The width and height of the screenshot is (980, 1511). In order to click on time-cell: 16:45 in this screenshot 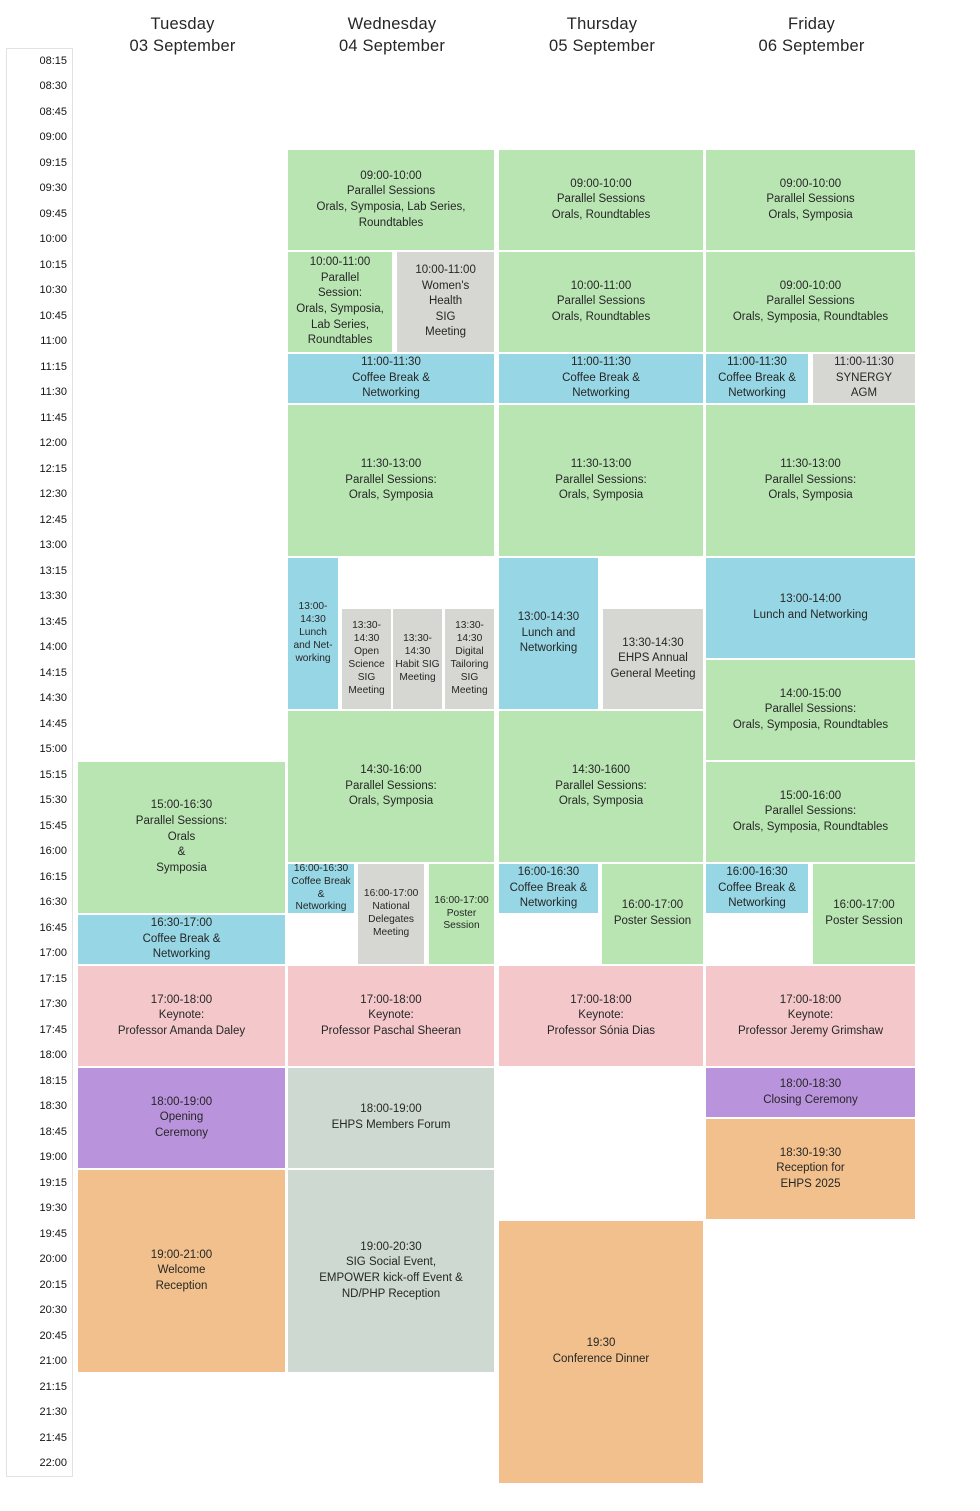, I will do `click(39, 928)`.